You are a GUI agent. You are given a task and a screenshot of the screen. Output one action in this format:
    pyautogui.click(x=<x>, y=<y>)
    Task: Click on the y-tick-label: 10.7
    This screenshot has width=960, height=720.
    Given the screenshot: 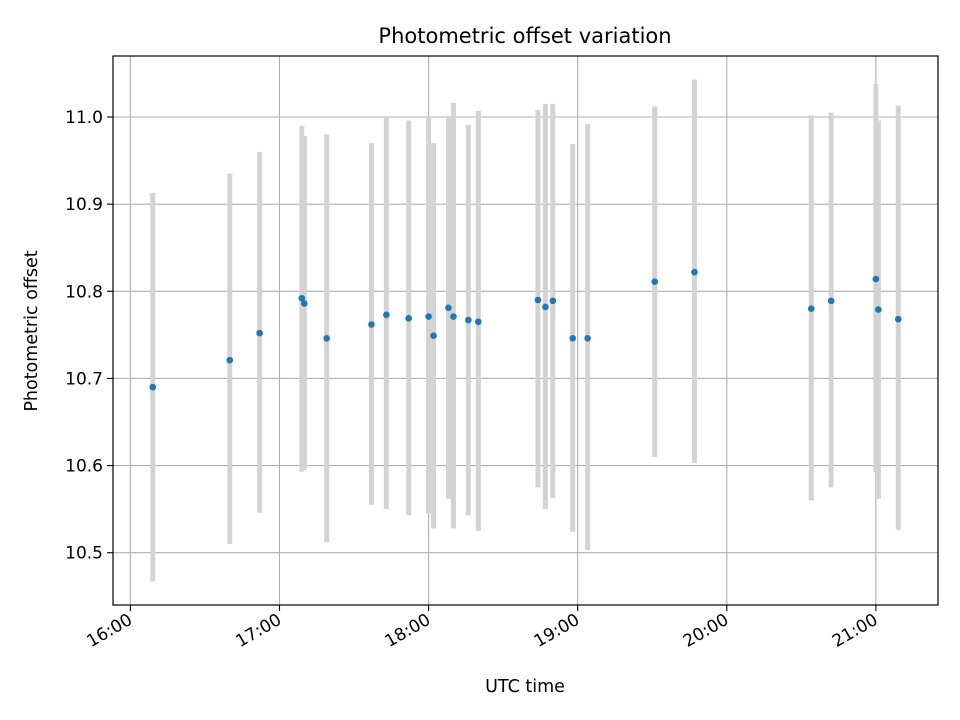 What is the action you would take?
    pyautogui.click(x=84, y=379)
    